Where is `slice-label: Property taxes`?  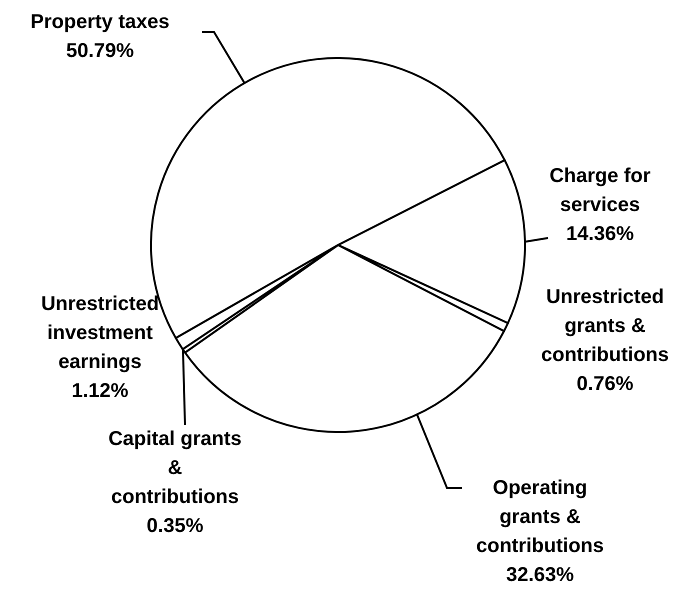 slice-label: Property taxes is located at coordinates (100, 22).